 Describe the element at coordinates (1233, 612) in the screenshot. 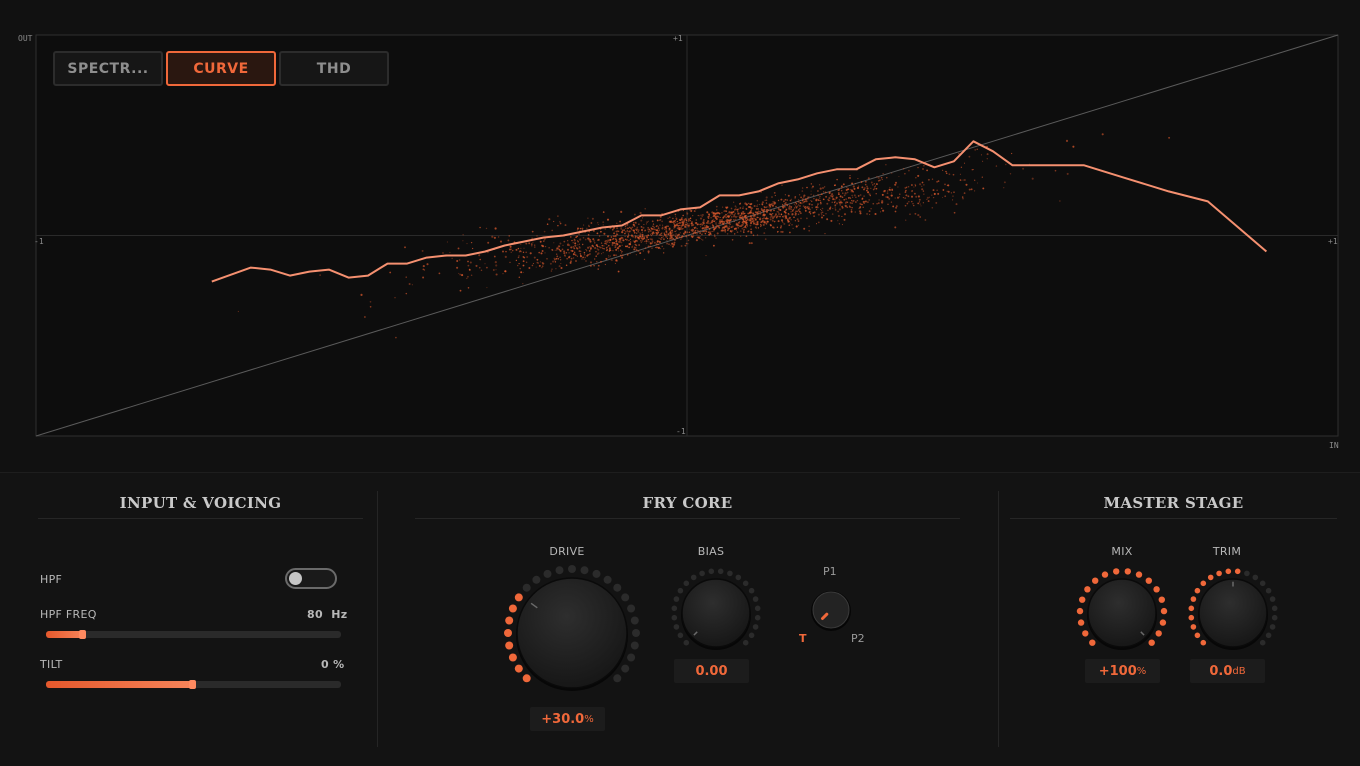

I see `trim-knob` at that location.